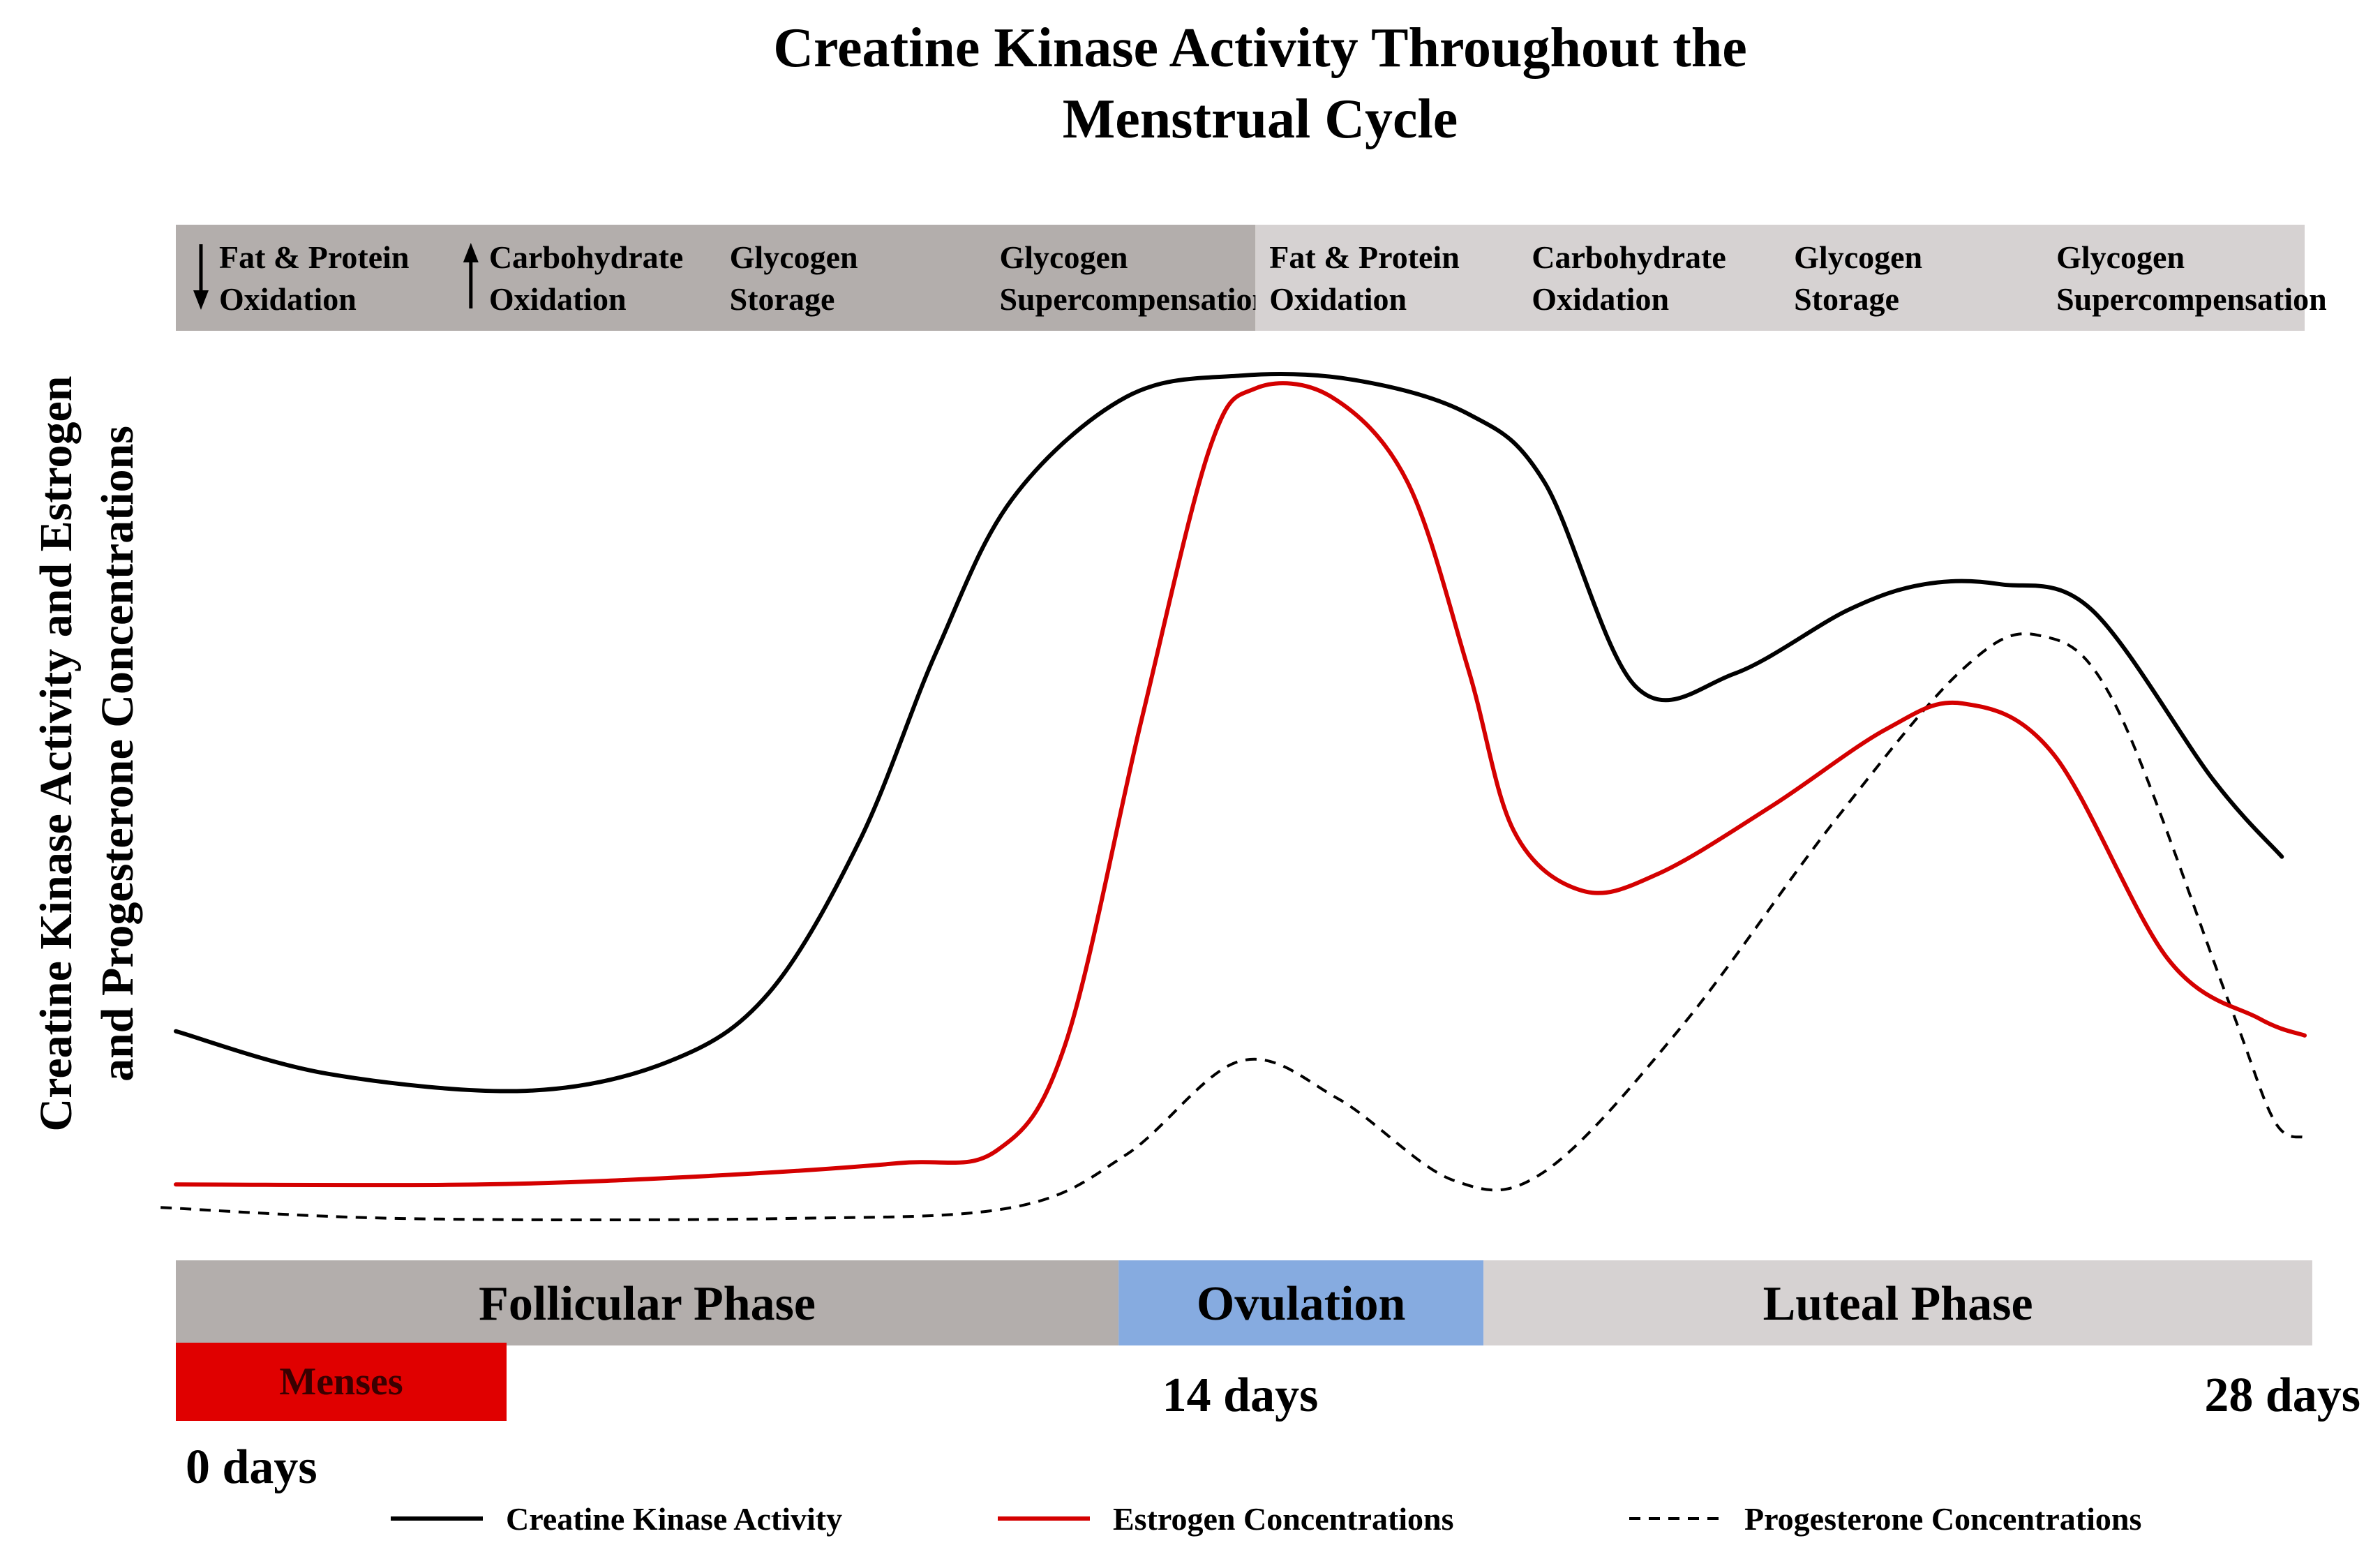  What do you see at coordinates (251, 1467) in the screenshot?
I see `x-tick-label: 0 days` at bounding box center [251, 1467].